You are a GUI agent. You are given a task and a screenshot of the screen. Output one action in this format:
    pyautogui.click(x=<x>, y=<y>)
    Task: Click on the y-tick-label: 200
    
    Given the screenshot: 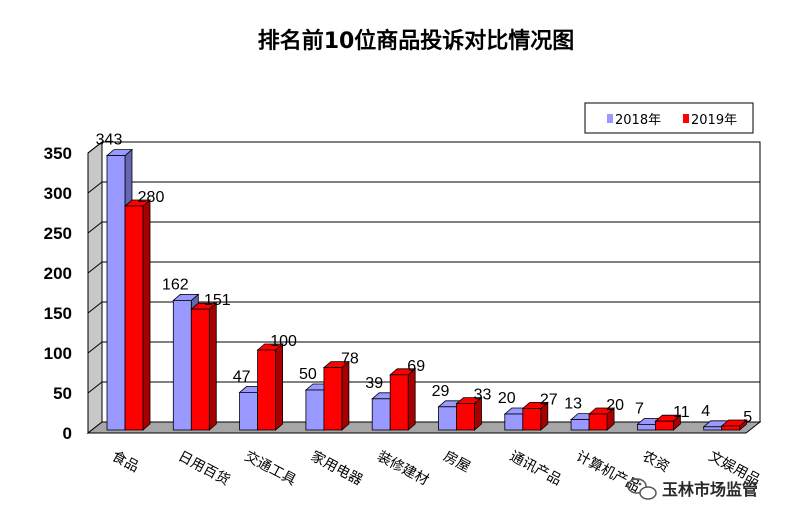 What is the action you would take?
    pyautogui.click(x=58, y=273)
    